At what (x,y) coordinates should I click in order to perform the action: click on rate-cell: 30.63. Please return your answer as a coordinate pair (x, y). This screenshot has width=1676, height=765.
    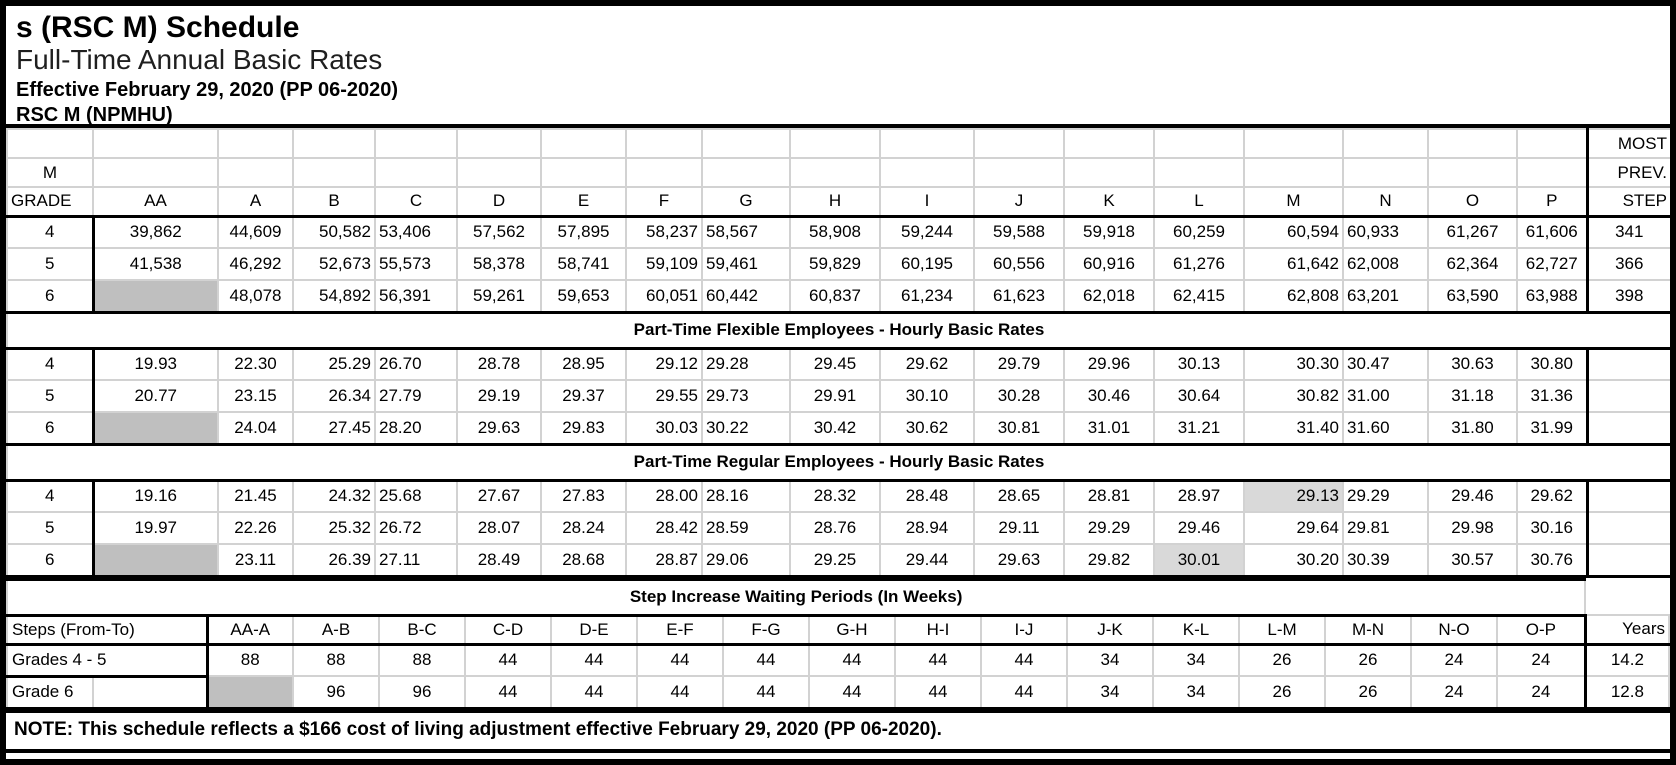
    Looking at the image, I should click on (1472, 363).